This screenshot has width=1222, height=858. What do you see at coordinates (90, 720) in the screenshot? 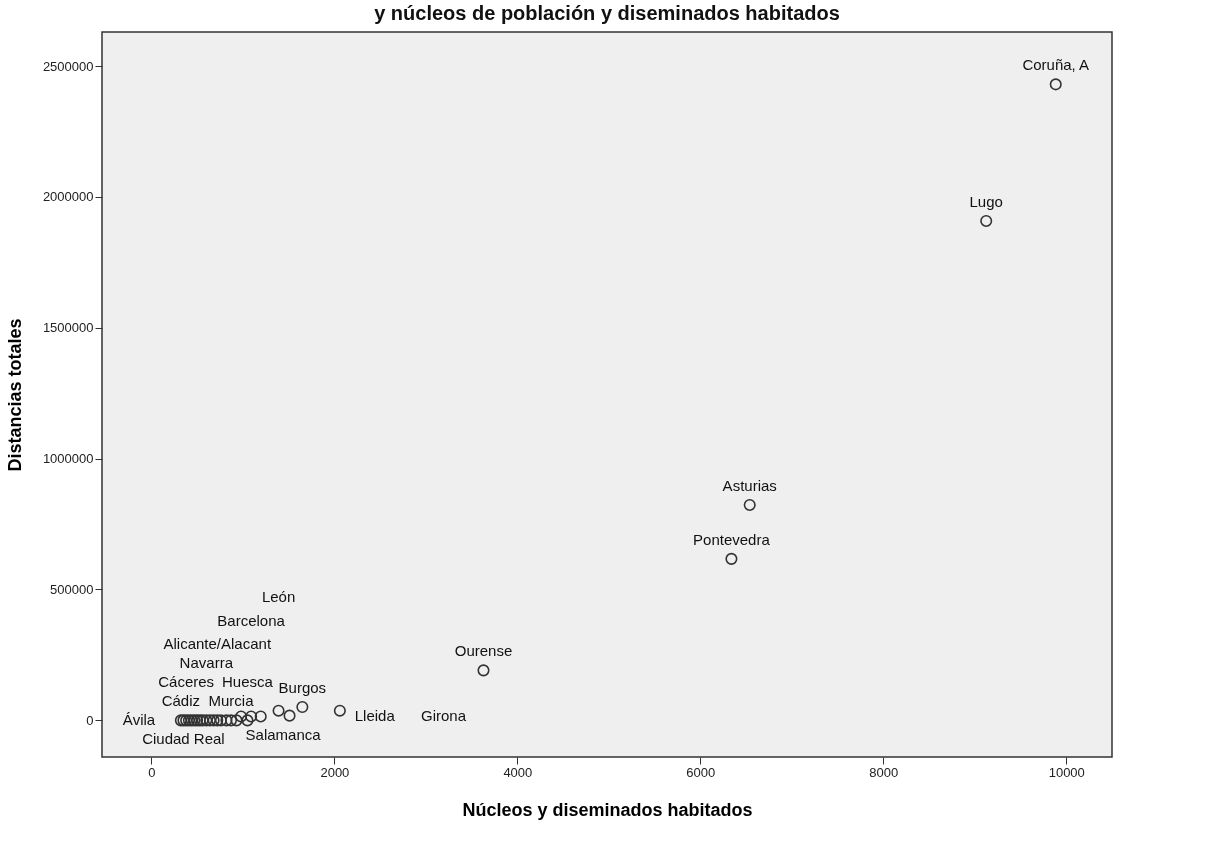
I see `y-tick-label: 0` at bounding box center [90, 720].